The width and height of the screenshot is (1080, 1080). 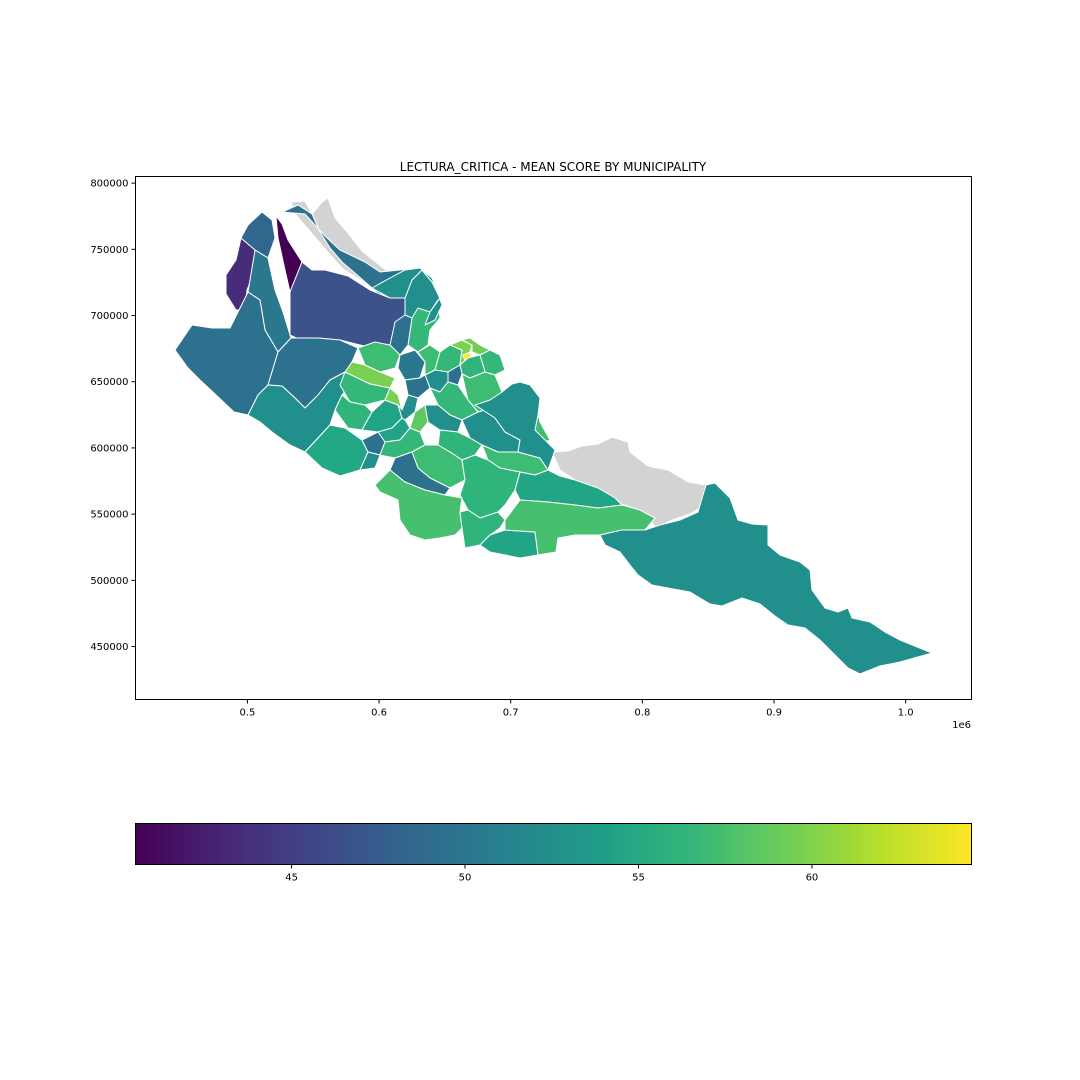 I want to click on x-axis-offset-label: 1e6, so click(x=961, y=725).